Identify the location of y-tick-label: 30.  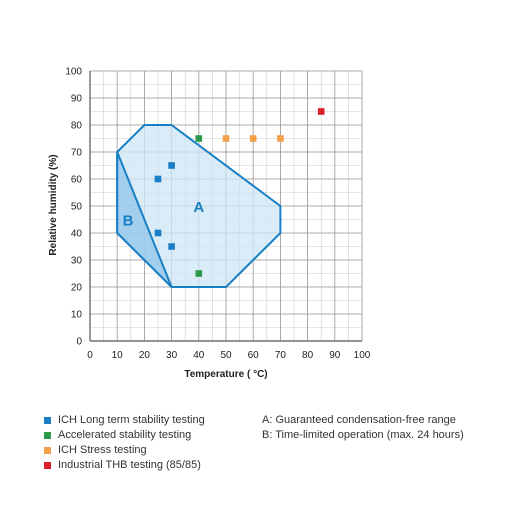
(77, 261).